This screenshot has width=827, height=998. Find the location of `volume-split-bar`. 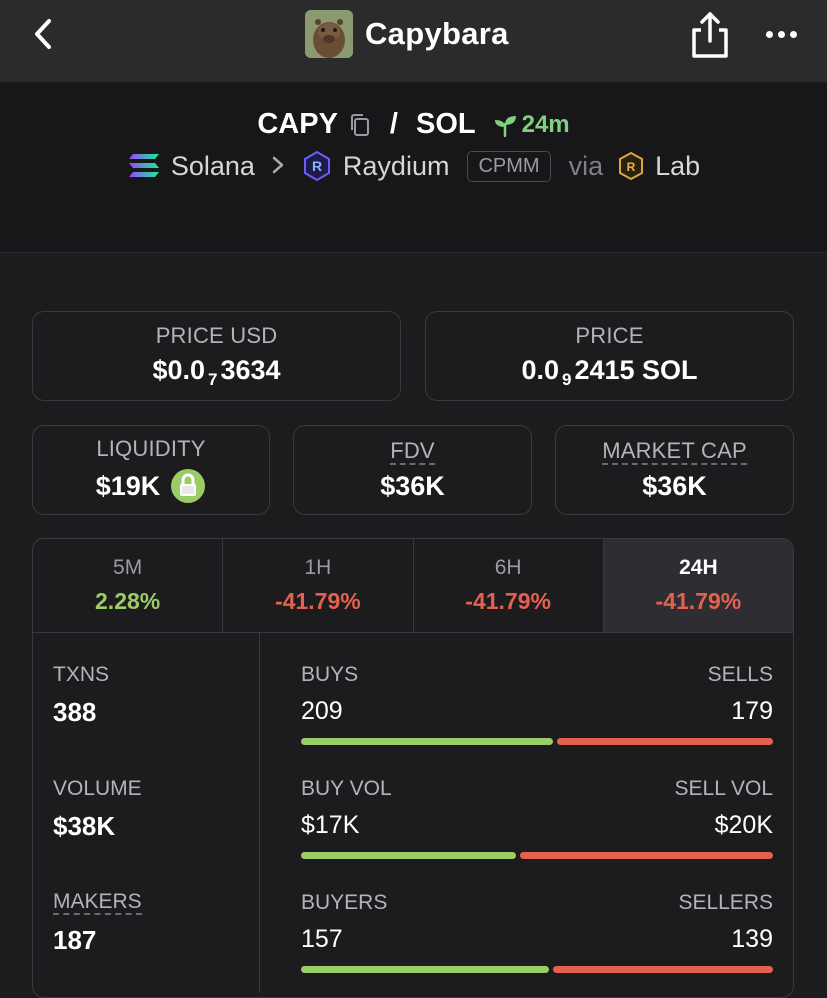

volume-split-bar is located at coordinates (537, 855).